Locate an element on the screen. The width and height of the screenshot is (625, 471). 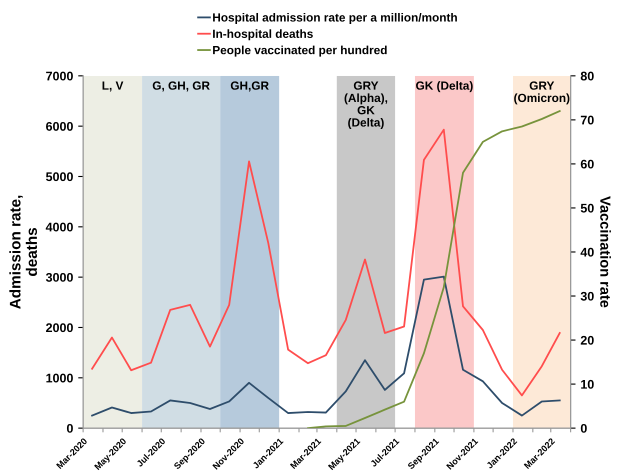
y-axis-title: Admission rate, deaths is located at coordinates (23, 252).